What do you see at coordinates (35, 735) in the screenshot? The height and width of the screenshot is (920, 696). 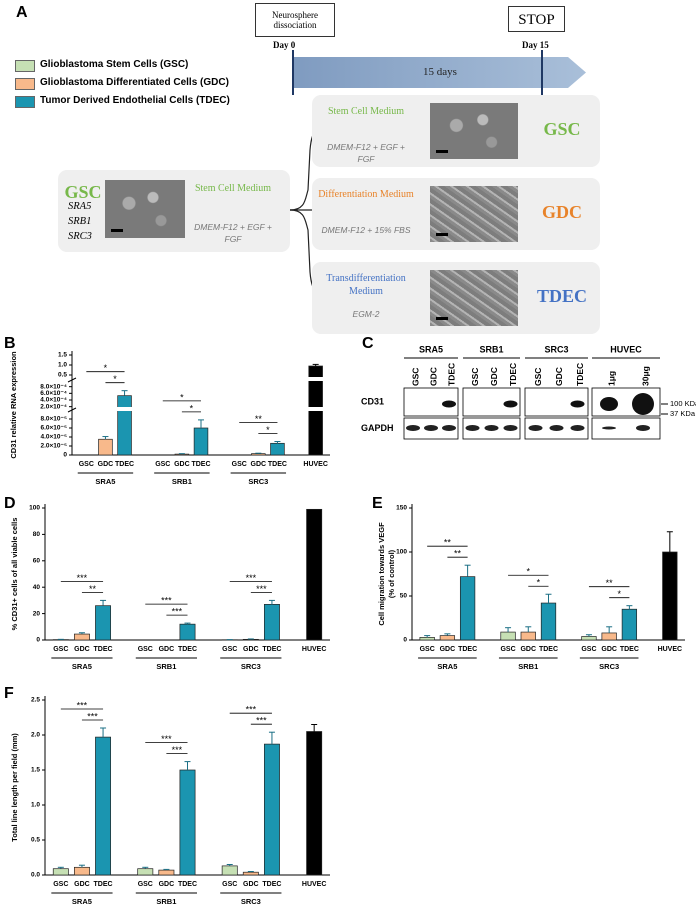 I see `y-tick-label: 2.0` at bounding box center [35, 735].